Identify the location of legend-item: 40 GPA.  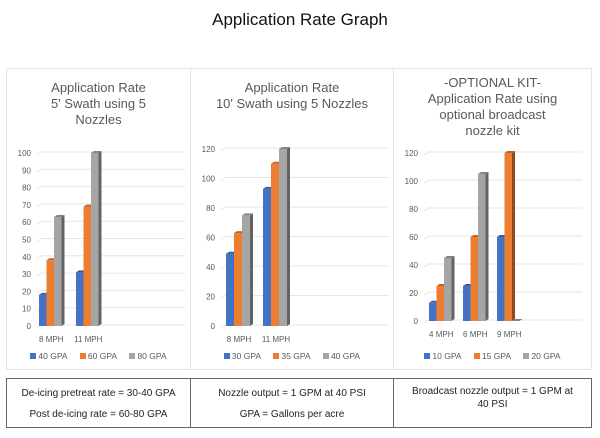
(49, 356).